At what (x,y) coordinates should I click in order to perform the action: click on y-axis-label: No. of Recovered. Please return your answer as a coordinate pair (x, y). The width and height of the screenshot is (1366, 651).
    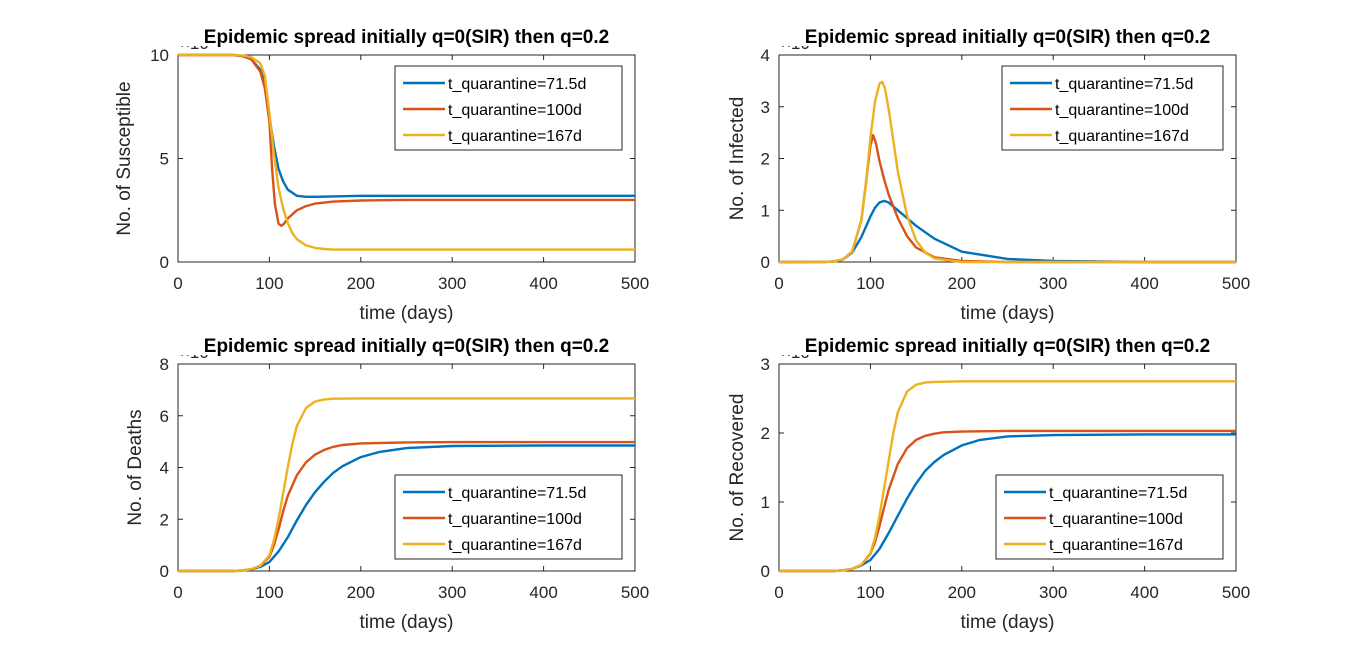
    Looking at the image, I should click on (737, 468).